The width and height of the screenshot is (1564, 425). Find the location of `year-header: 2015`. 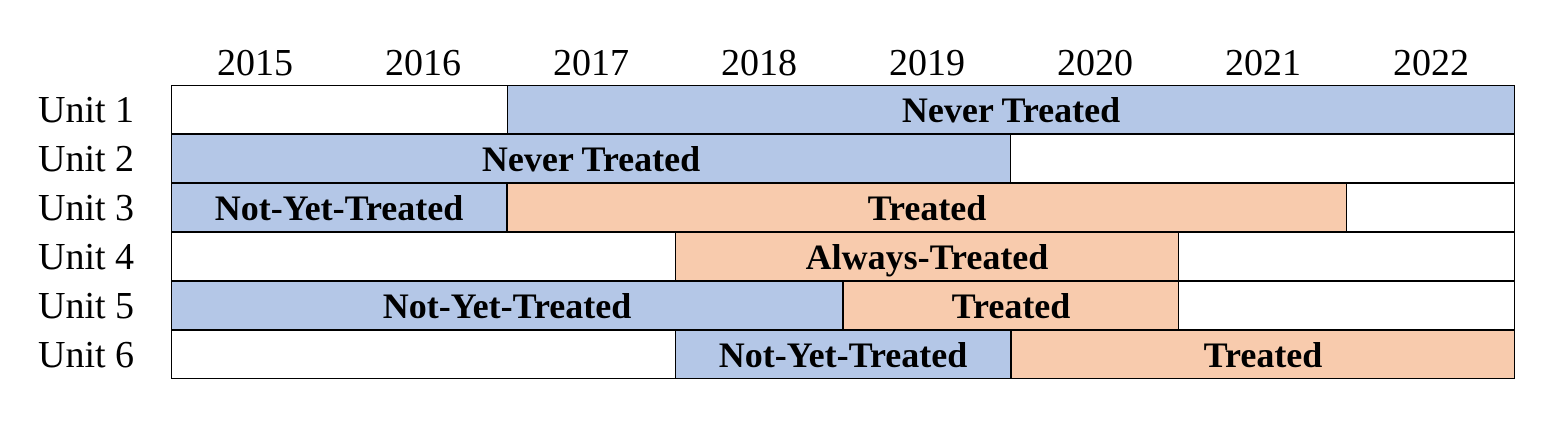

year-header: 2015 is located at coordinates (255, 63).